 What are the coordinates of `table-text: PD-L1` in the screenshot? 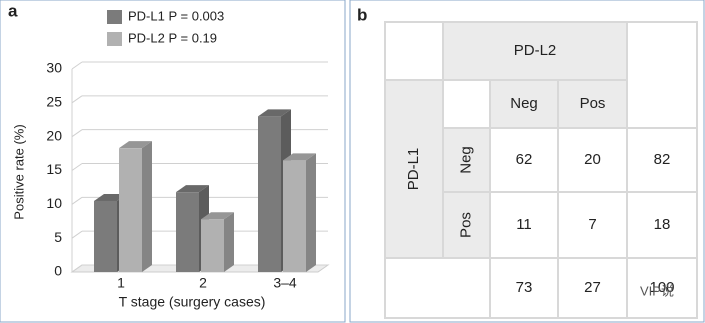 It's located at (413, 169).